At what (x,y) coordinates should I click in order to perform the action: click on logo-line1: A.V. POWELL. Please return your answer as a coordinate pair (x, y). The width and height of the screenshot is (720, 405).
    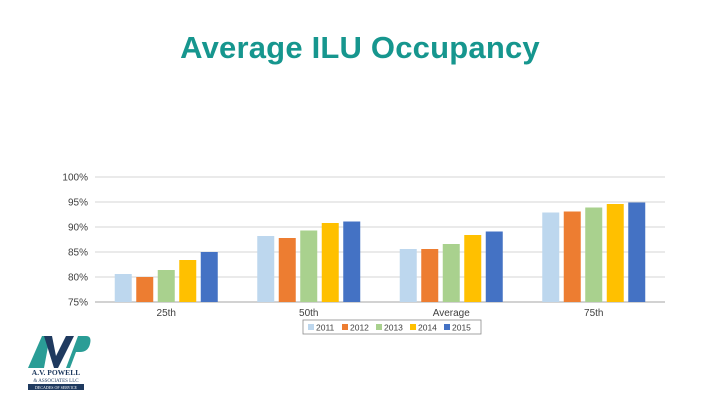
    Looking at the image, I should click on (56, 372).